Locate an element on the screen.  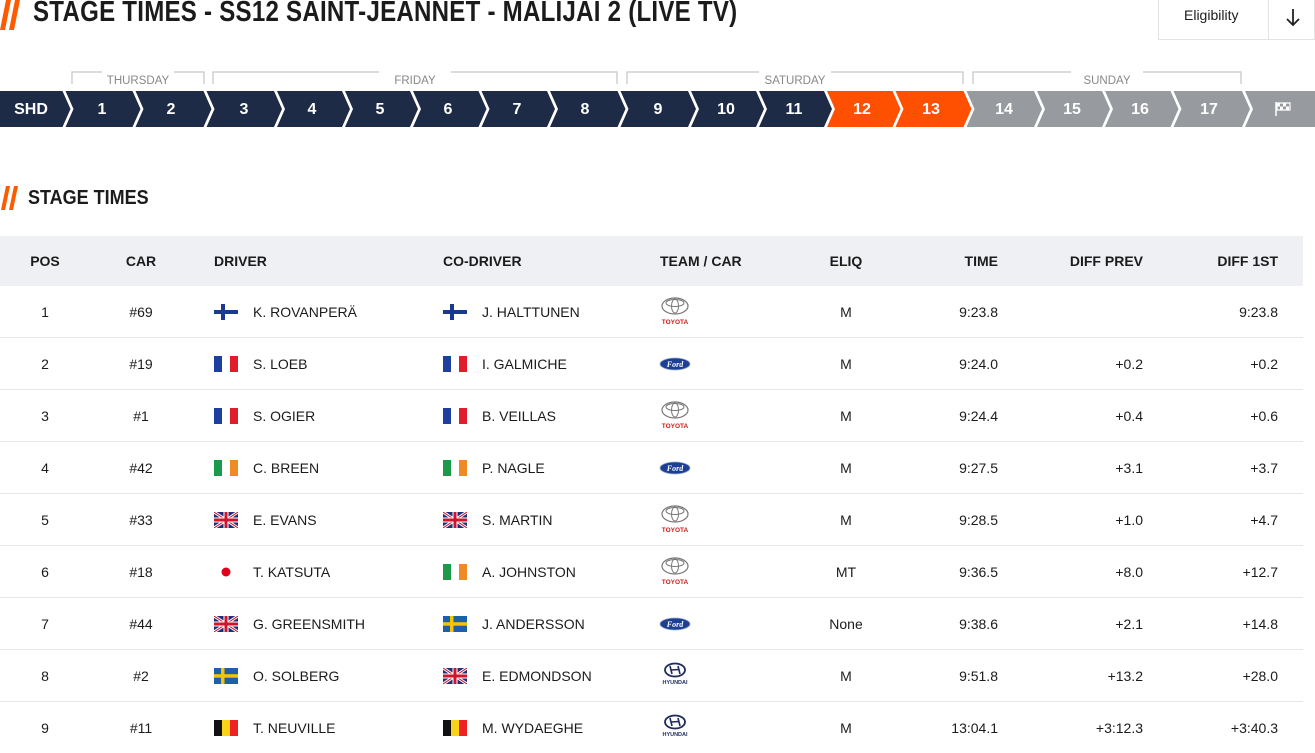
stage-tab: 9 is located at coordinates (658, 109).